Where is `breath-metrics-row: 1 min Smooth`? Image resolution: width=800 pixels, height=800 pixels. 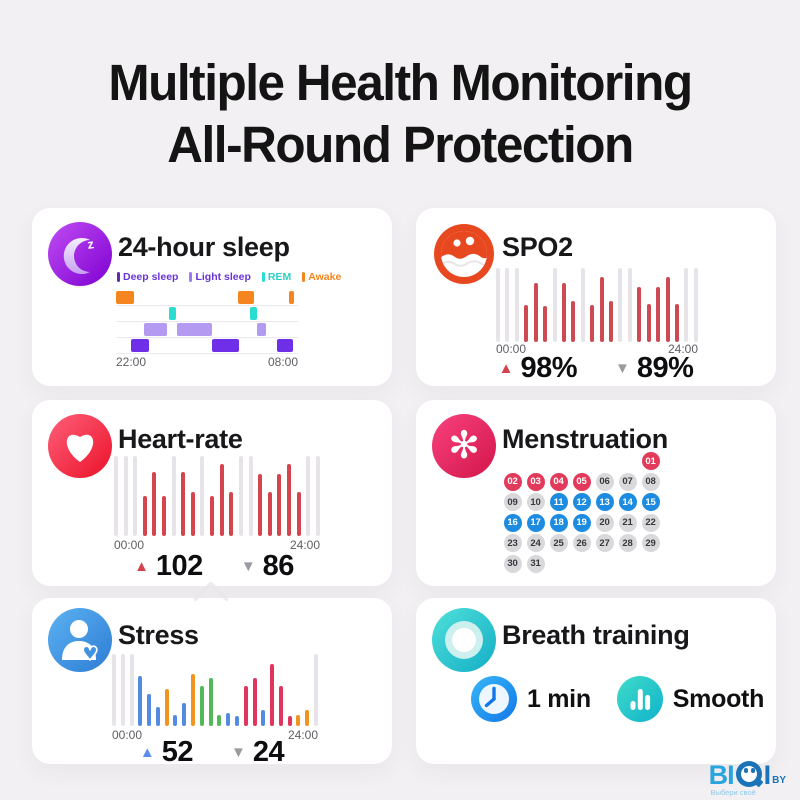 breath-metrics-row: 1 min Smooth is located at coordinates (617, 699).